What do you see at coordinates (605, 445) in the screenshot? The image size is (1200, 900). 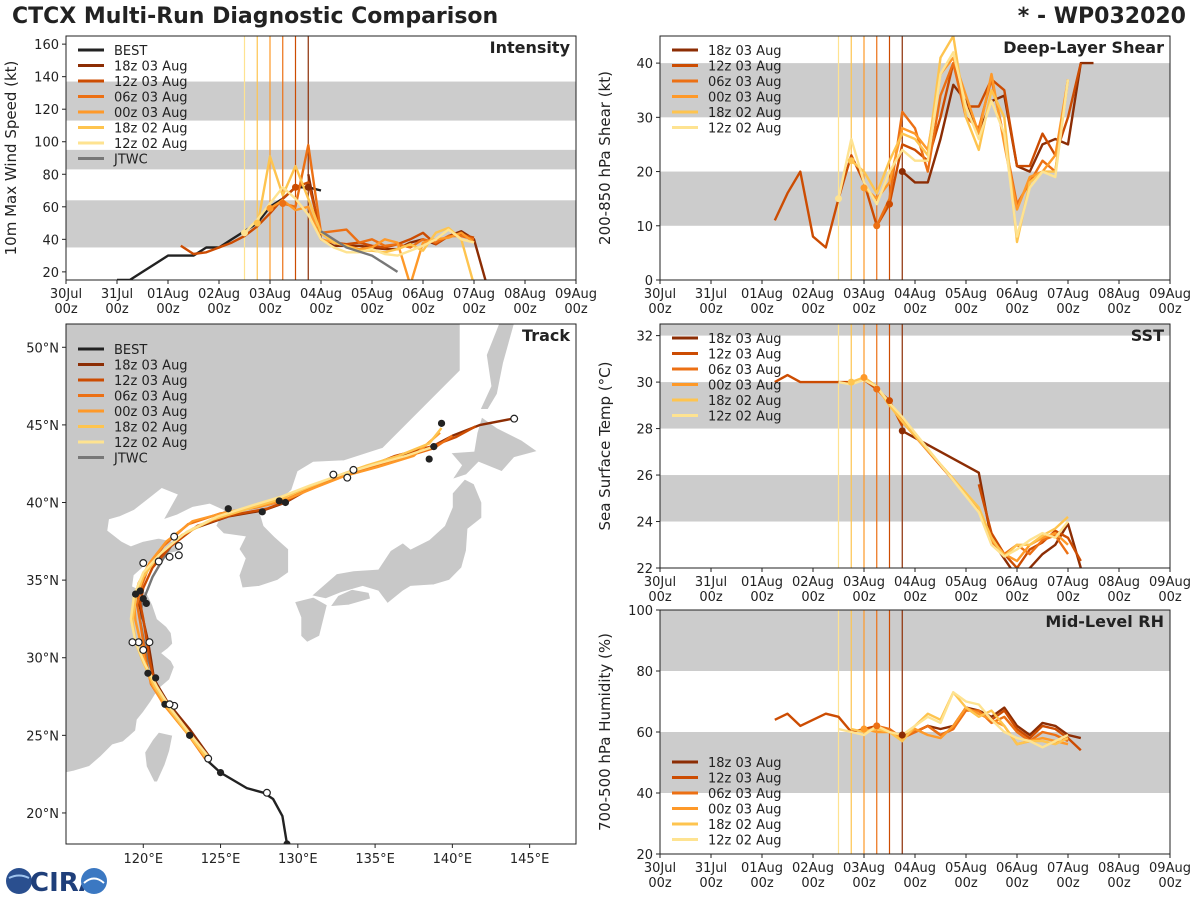 I see `sst-ylabel: Sea Surface Temp (°C)` at bounding box center [605, 445].